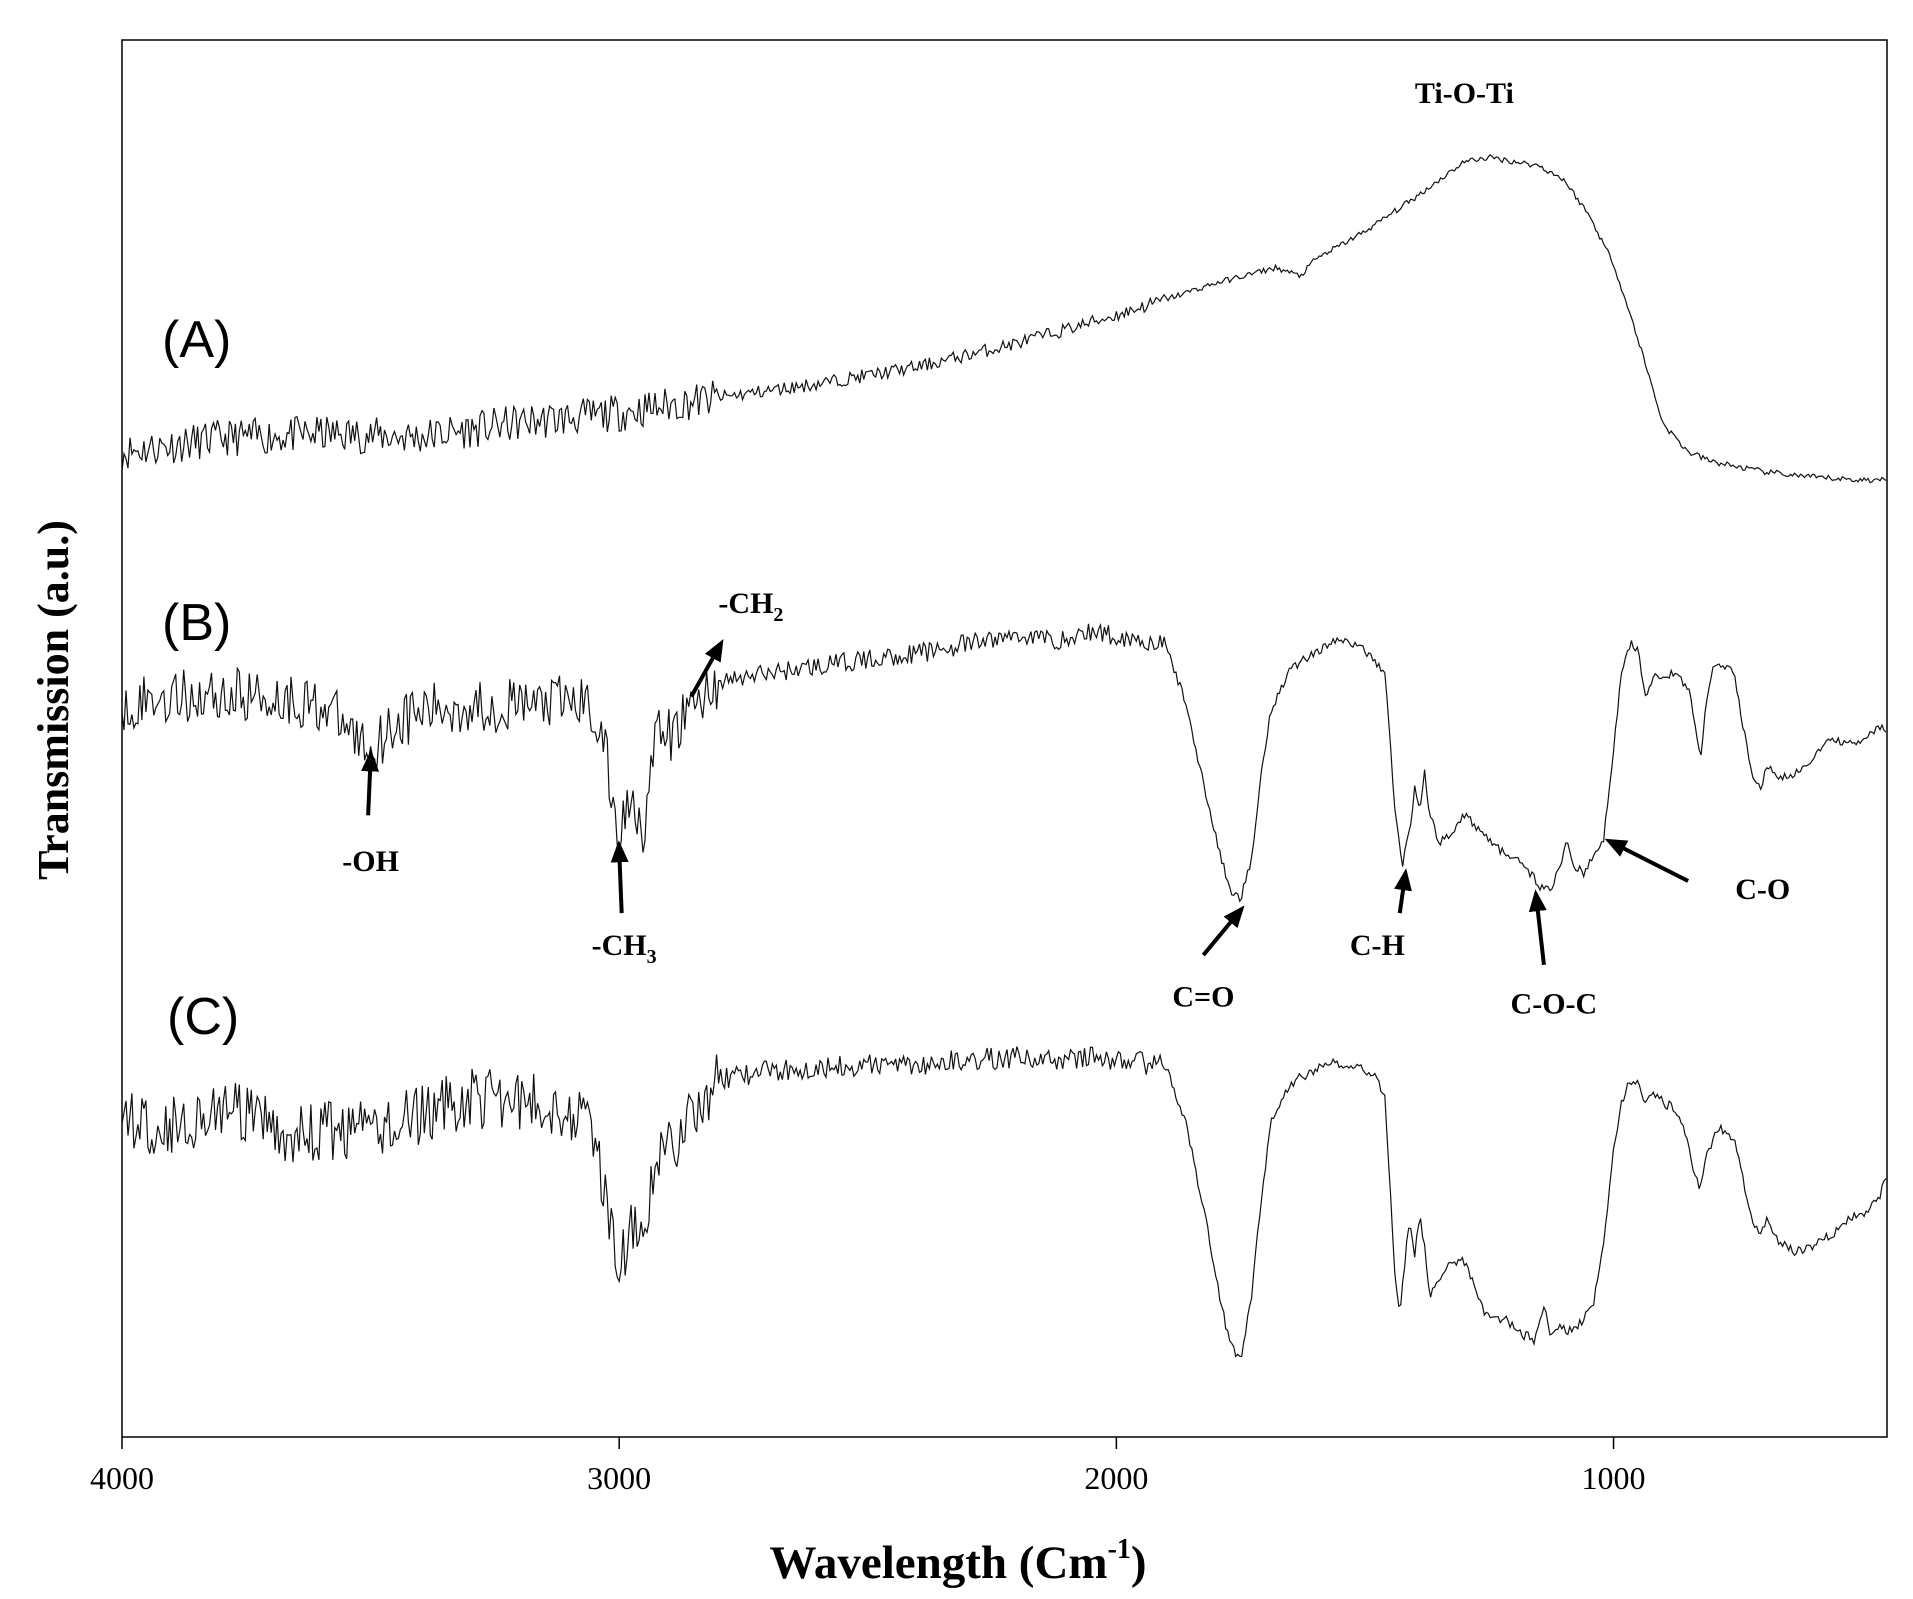 Image resolution: width=1913 pixels, height=1599 pixels. I want to click on annotation-label: -OH, so click(370, 861).